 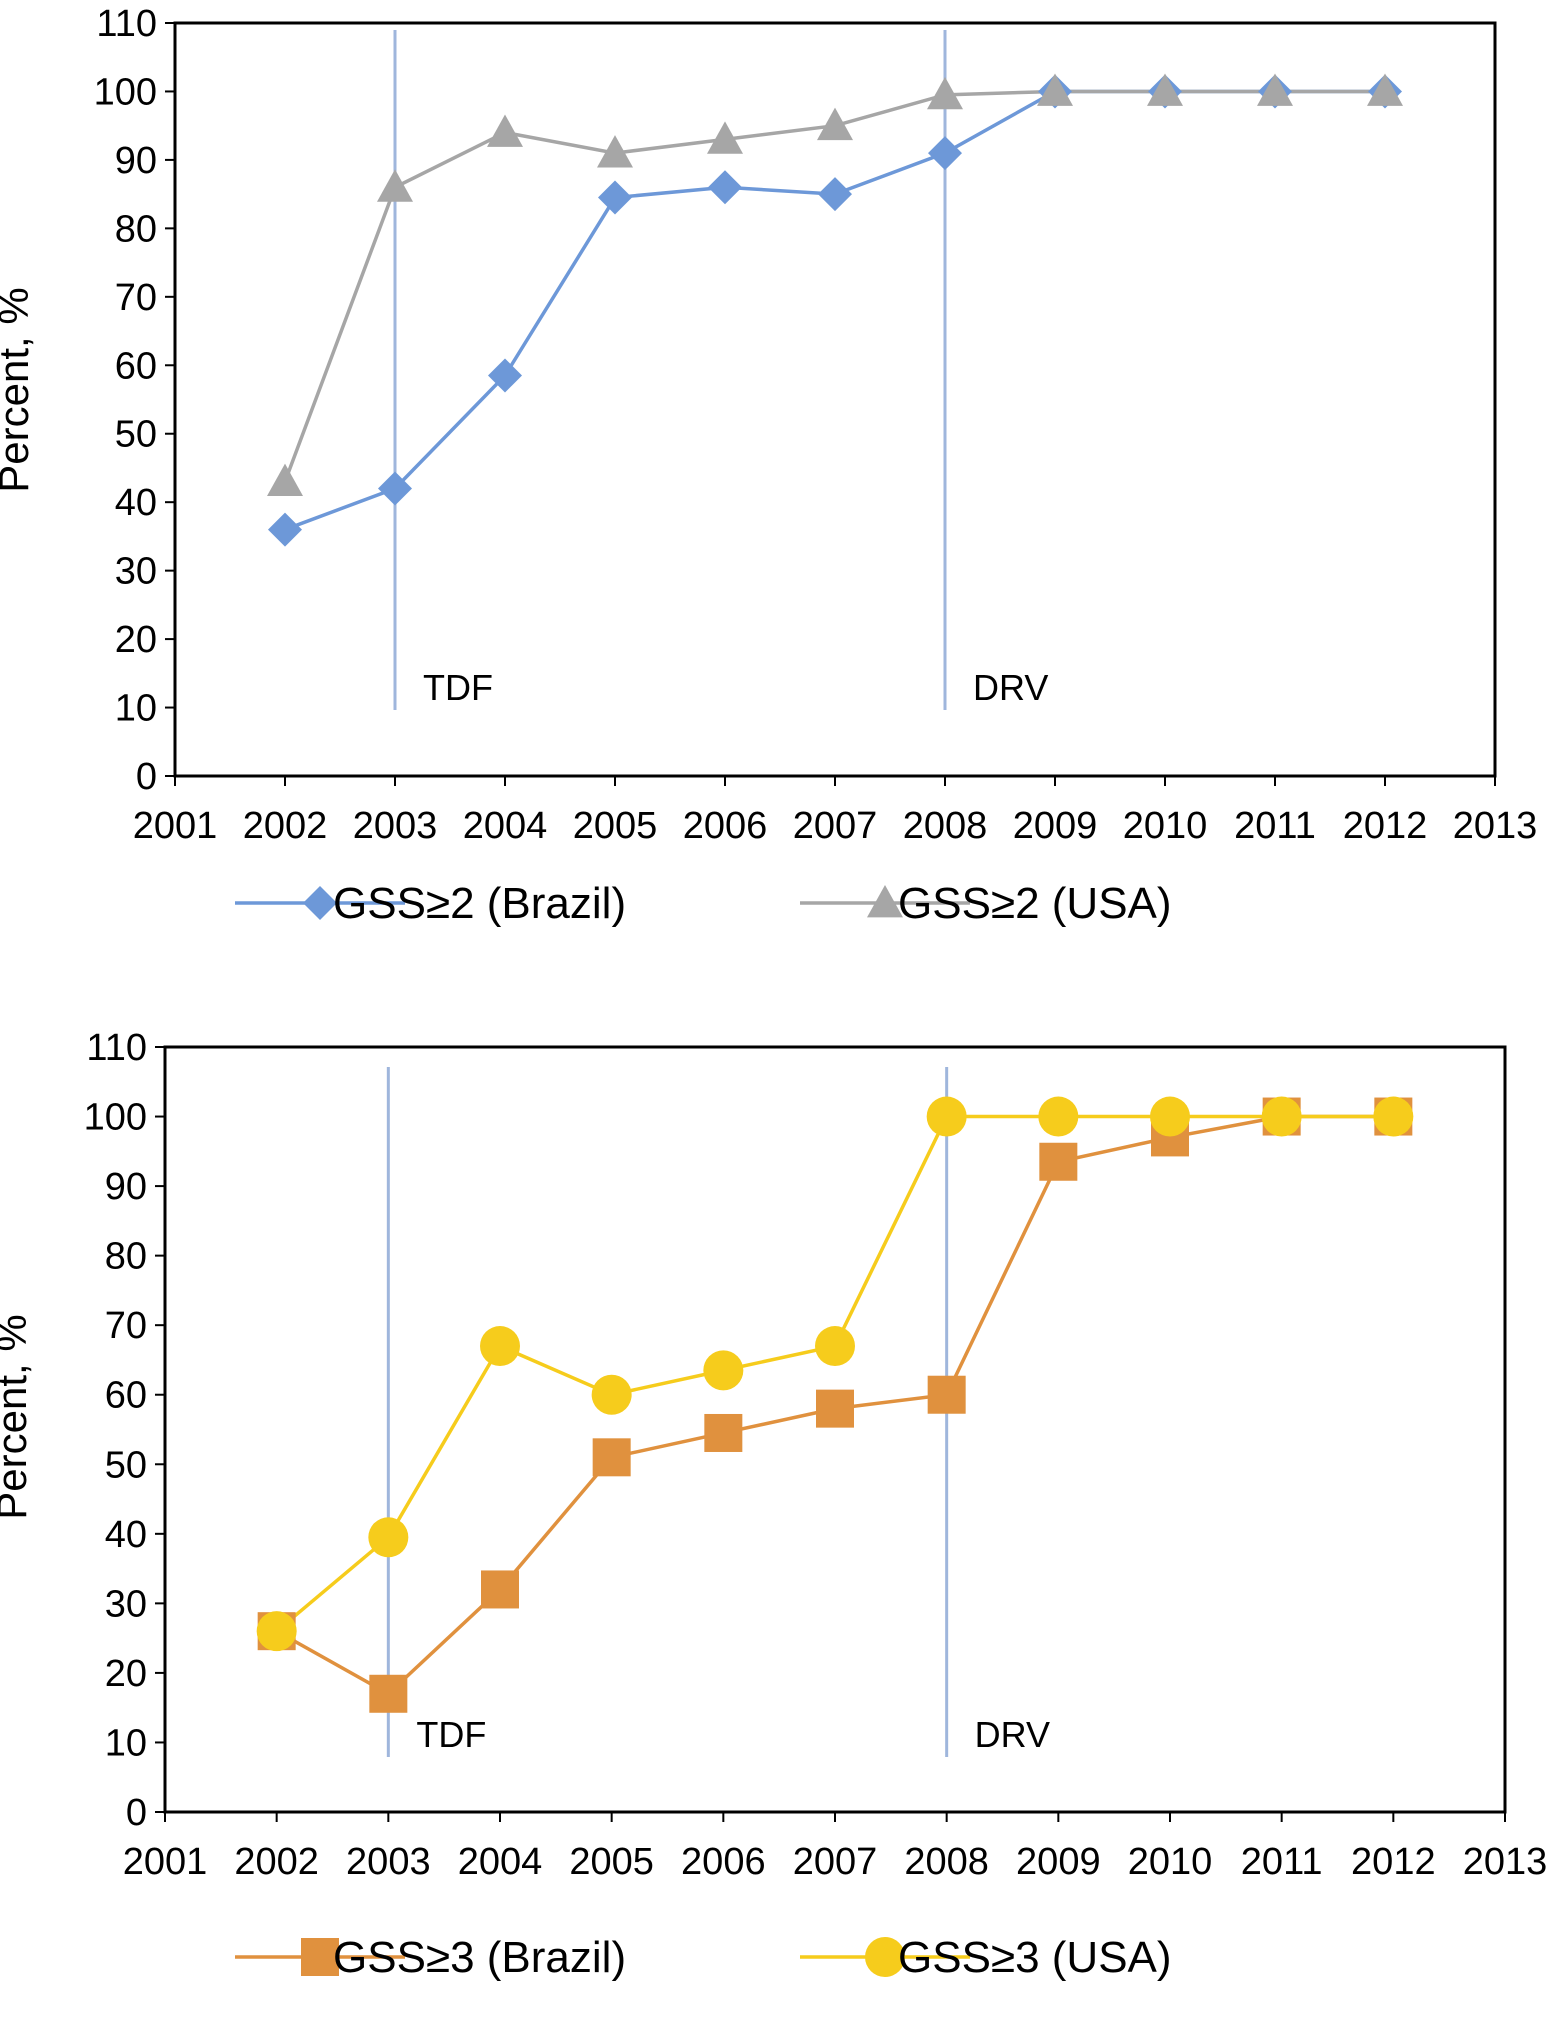 What do you see at coordinates (479, 1957) in the screenshot?
I see `legend-label: GSS≥3 (Brazil)` at bounding box center [479, 1957].